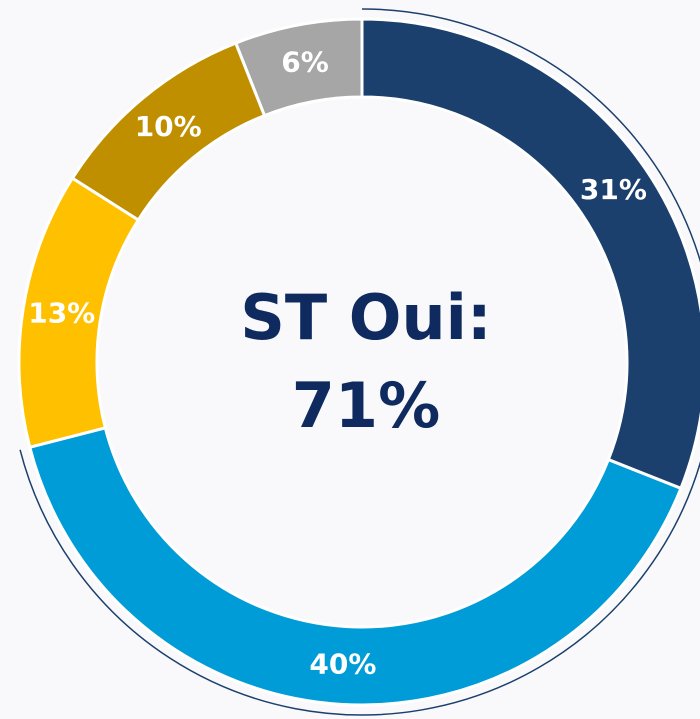 This screenshot has height=719, width=700. Describe the element at coordinates (366, 405) in the screenshot. I see `center-label: 71%` at that location.